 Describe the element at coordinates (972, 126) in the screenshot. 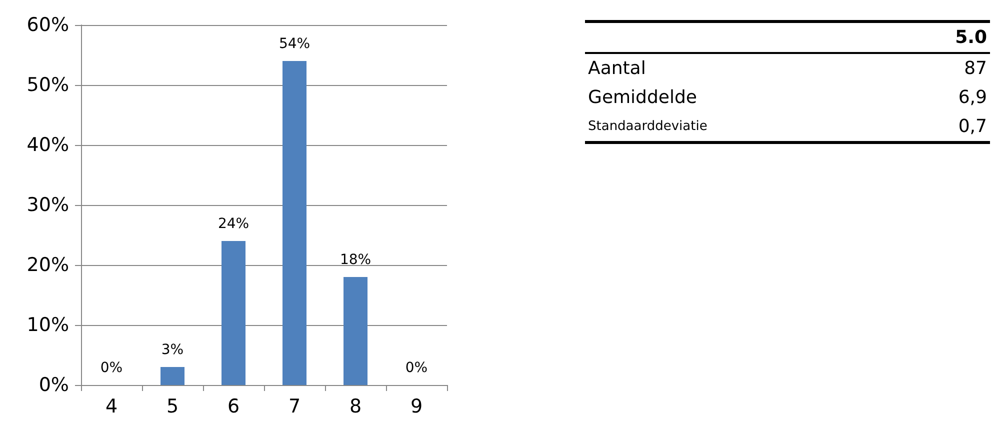

I see `text: 0,7` at that location.